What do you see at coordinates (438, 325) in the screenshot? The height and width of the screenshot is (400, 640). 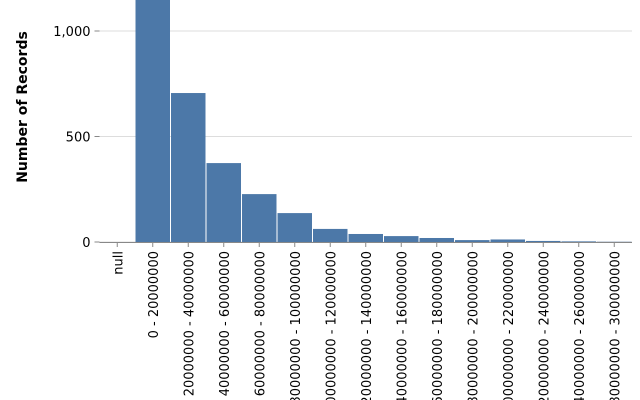 I see `x-tick-label: 160000000 - 180000000` at bounding box center [438, 325].